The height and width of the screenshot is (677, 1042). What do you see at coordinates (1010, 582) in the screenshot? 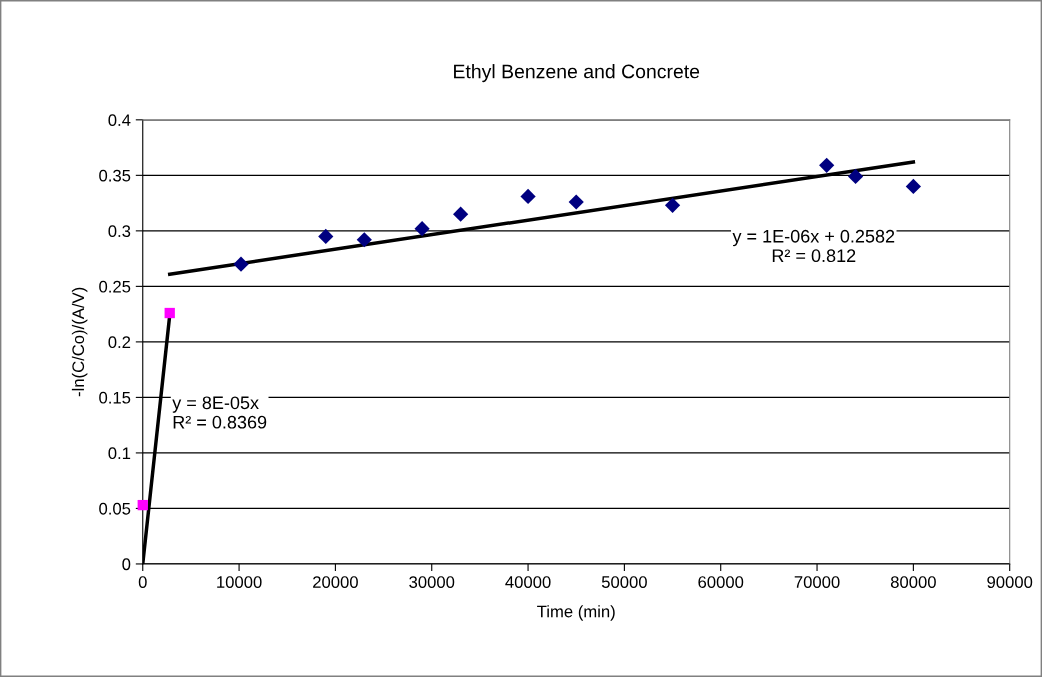
I see `x-tick-label: 90000` at bounding box center [1010, 582].